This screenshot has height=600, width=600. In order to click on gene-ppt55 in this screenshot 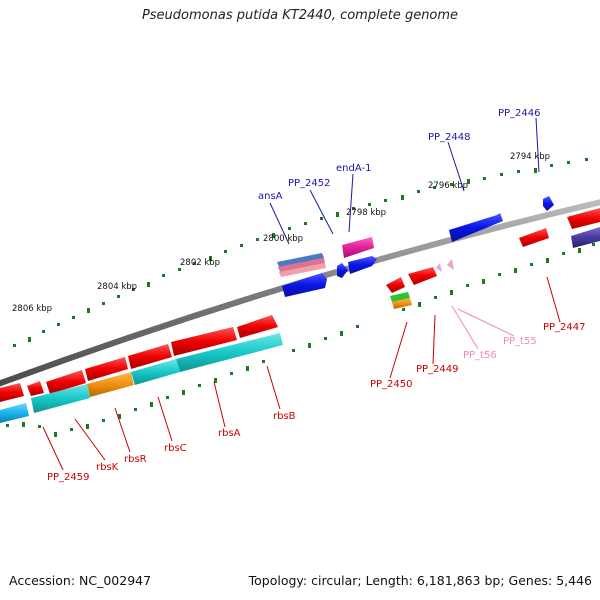, I will do `click(450, 264)`.